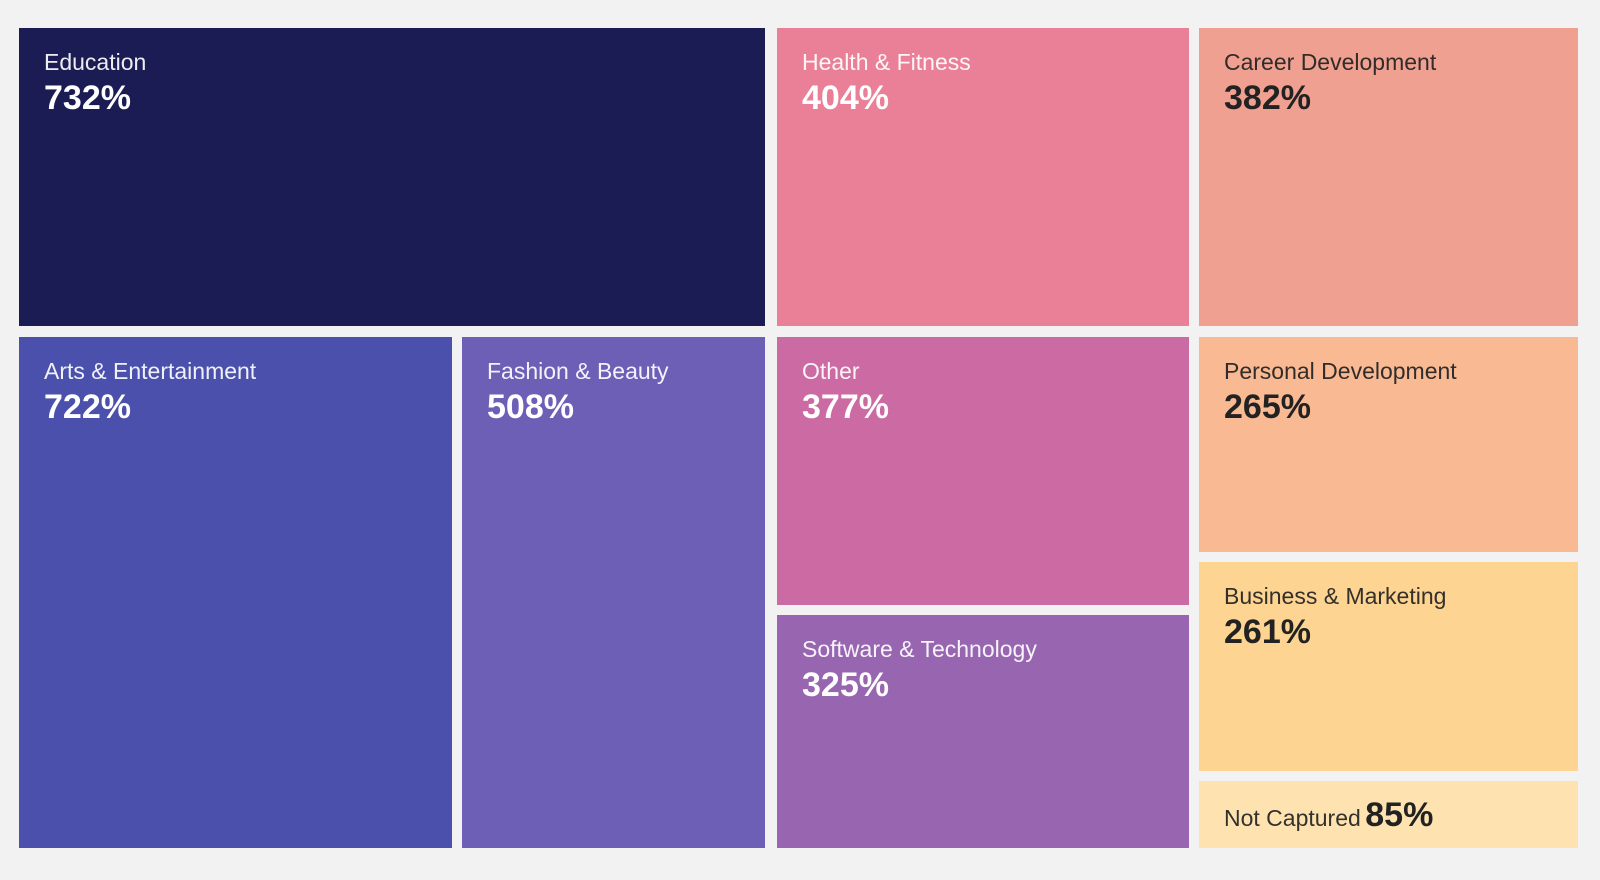 This screenshot has width=1600, height=880. Describe the element at coordinates (1399, 815) in the screenshot. I see `tile-value: 85%` at that location.